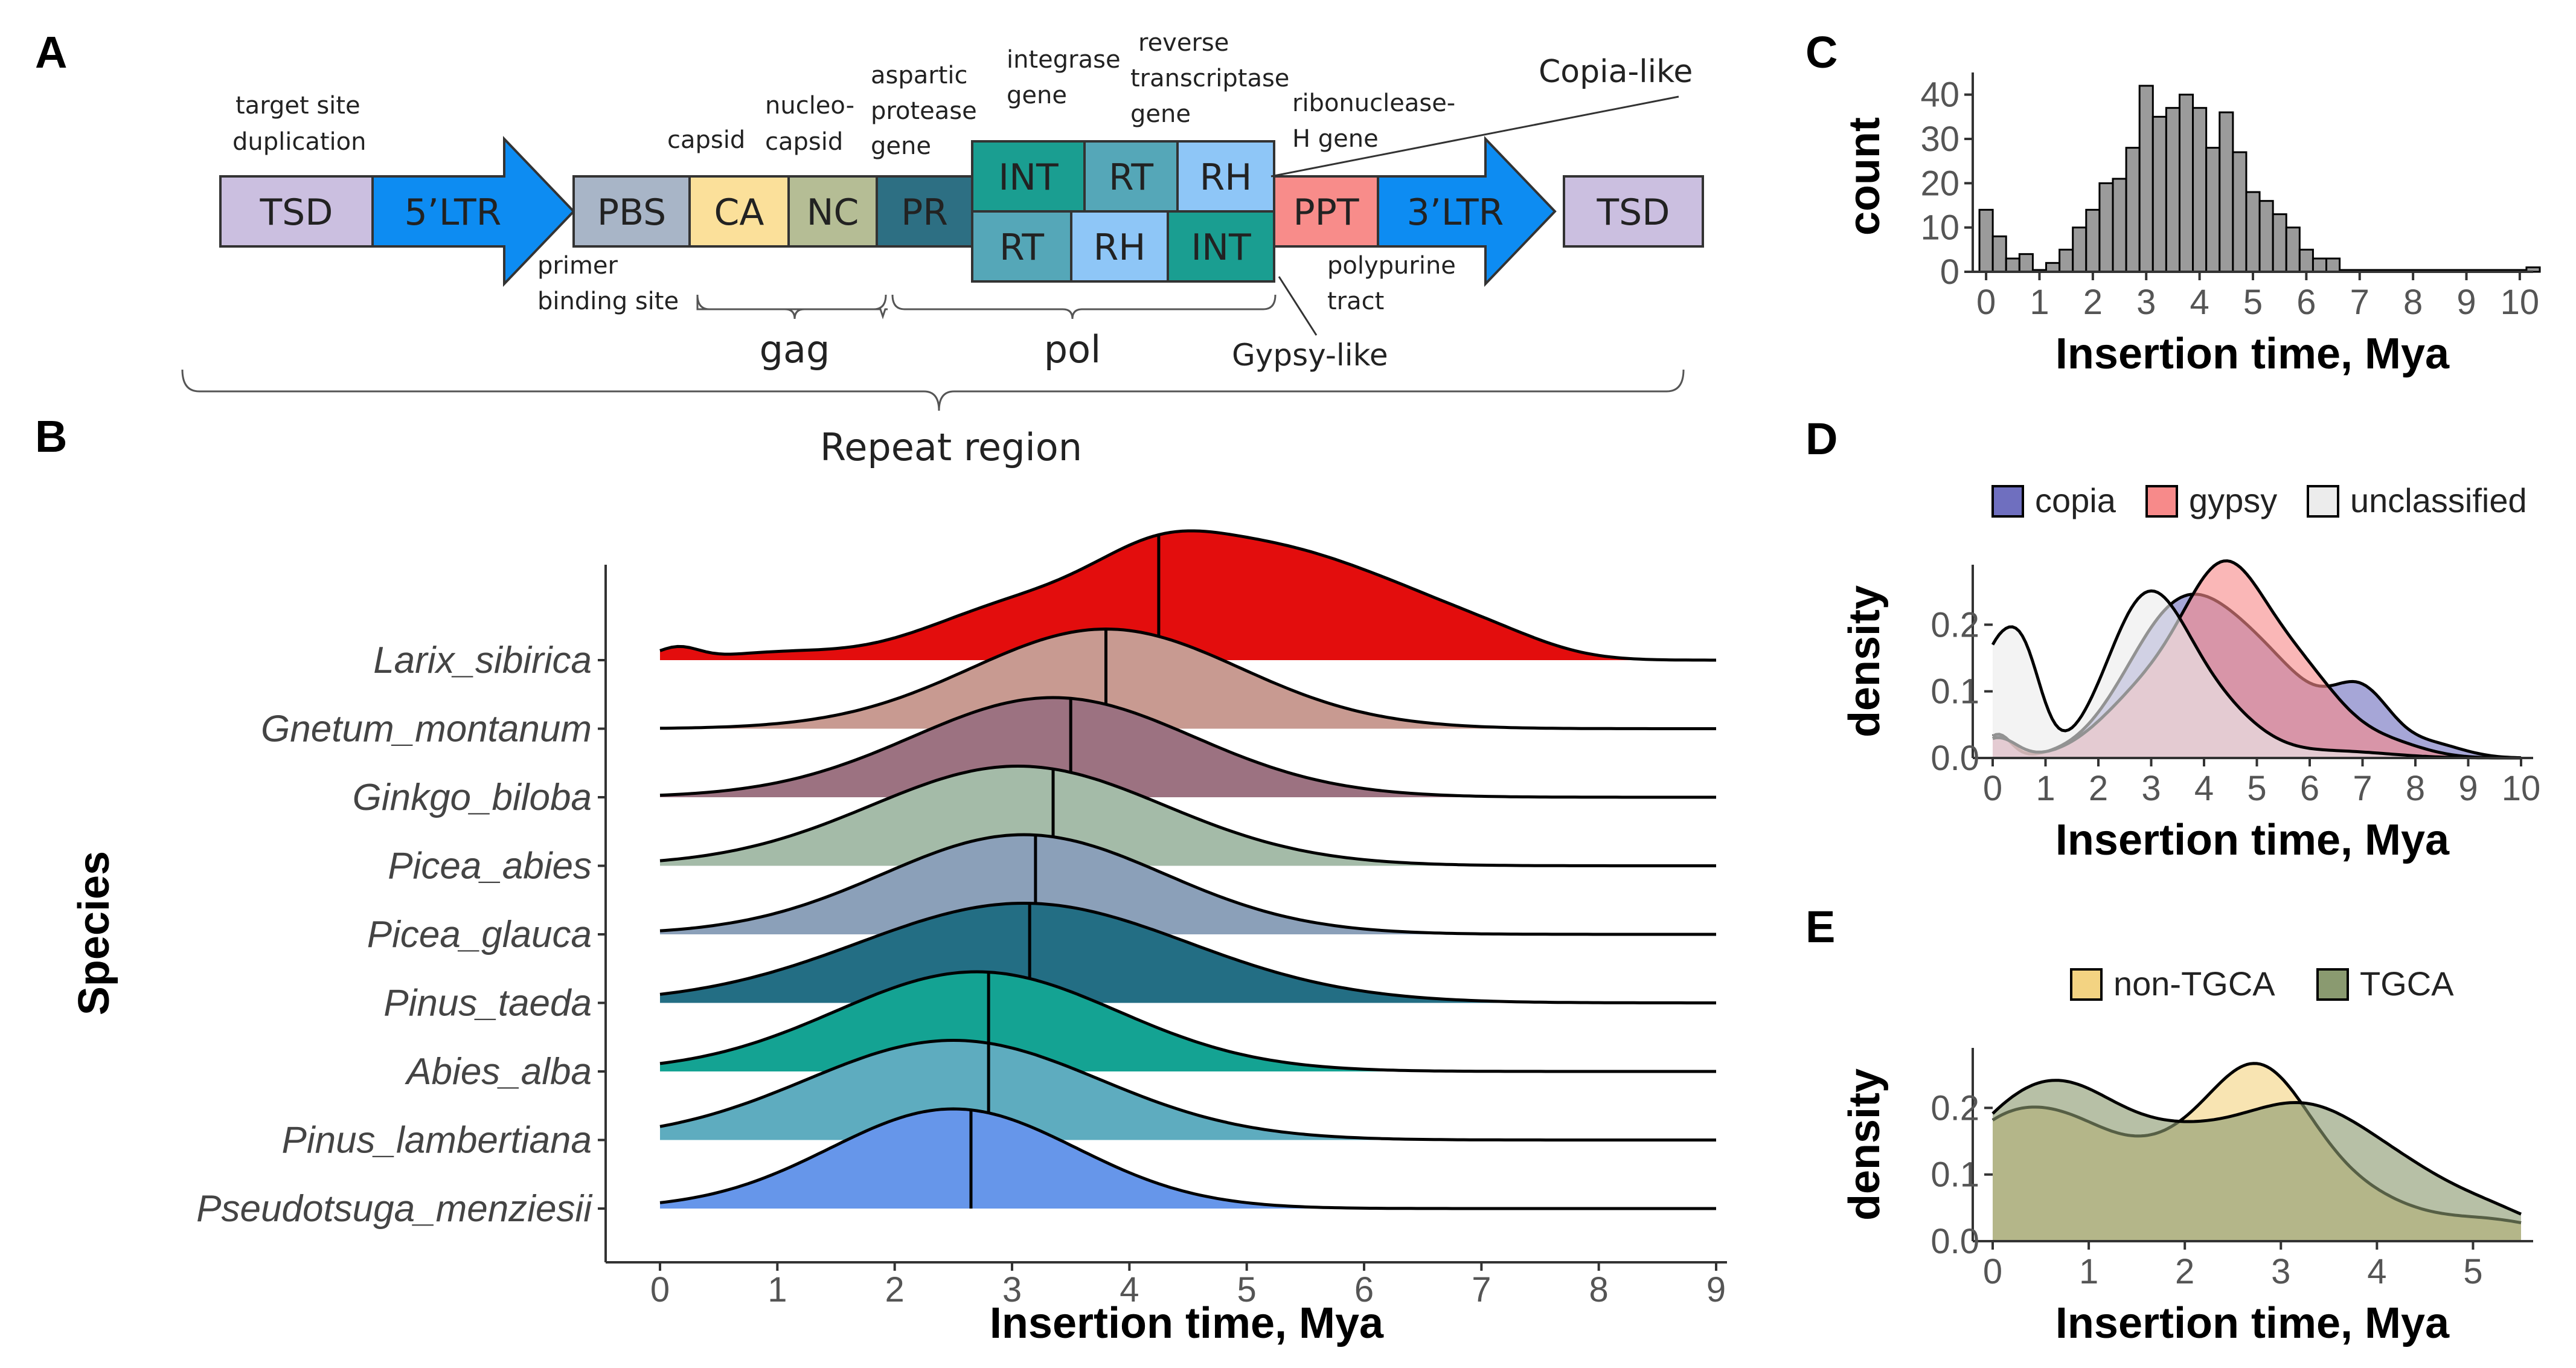 The width and height of the screenshot is (2576, 1368). I want to click on legend-gypsy-swatch, so click(2161, 502).